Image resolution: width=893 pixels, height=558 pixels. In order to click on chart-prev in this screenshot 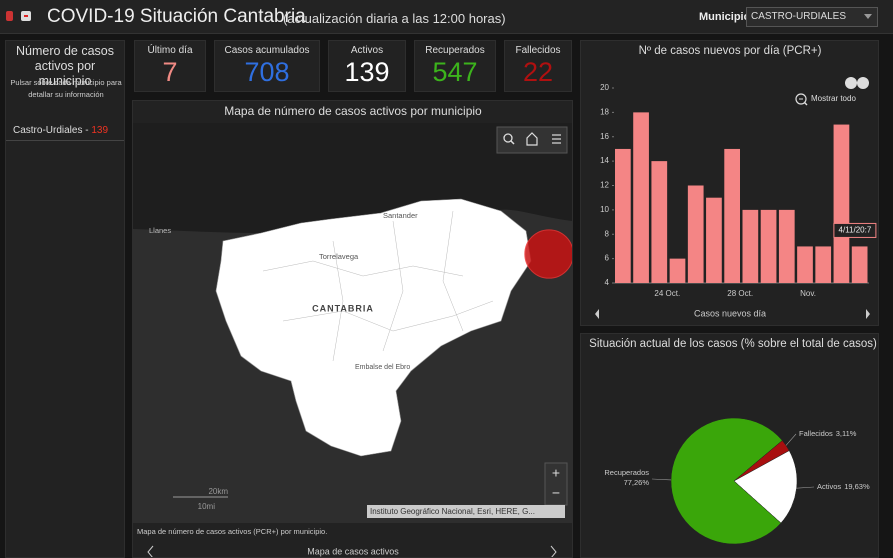, I will do `click(597, 314)`.